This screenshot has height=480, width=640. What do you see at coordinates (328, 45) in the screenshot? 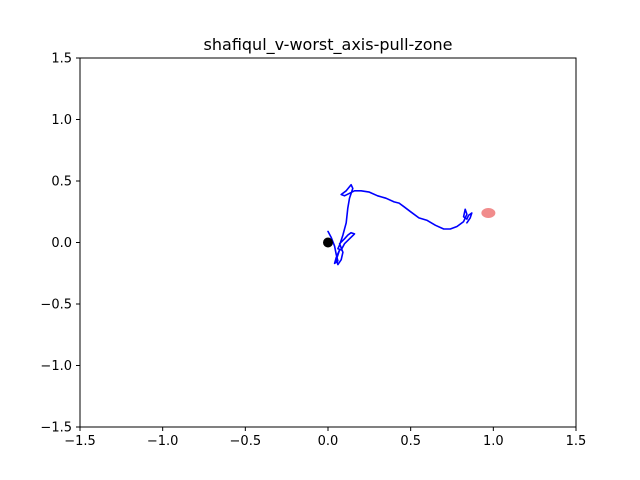
I see `chart-title: shafiqul_v-worst_axis-pull-zone` at bounding box center [328, 45].